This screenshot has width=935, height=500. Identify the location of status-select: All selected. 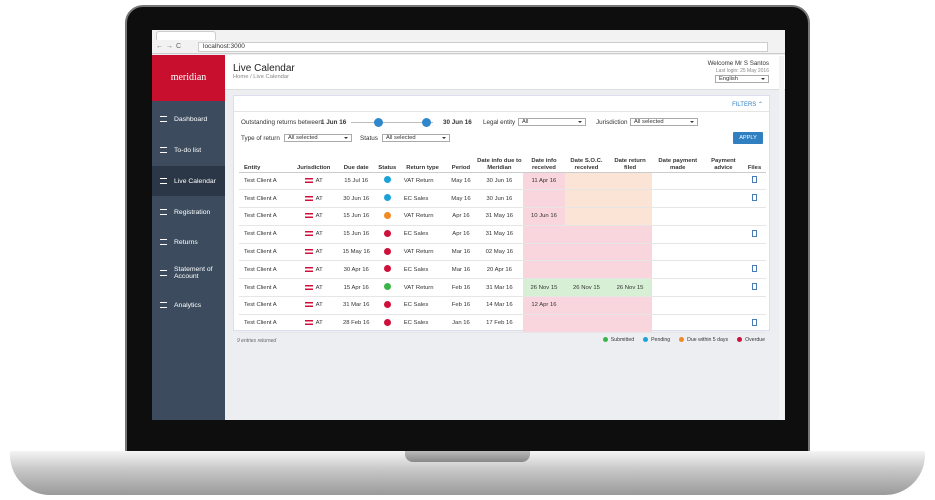
(416, 138).